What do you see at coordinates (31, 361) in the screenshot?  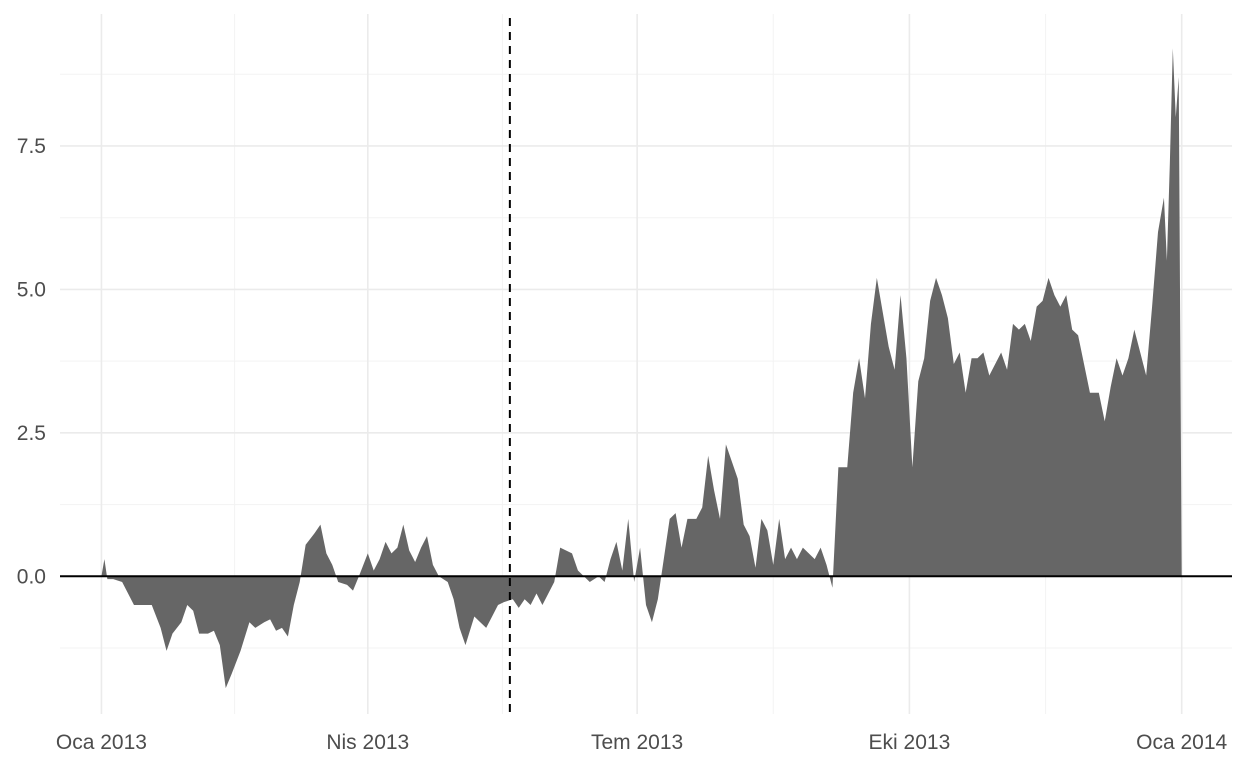 I see `y-axis-tick-labels: 0.0 2.5 5.0 7.5` at bounding box center [31, 361].